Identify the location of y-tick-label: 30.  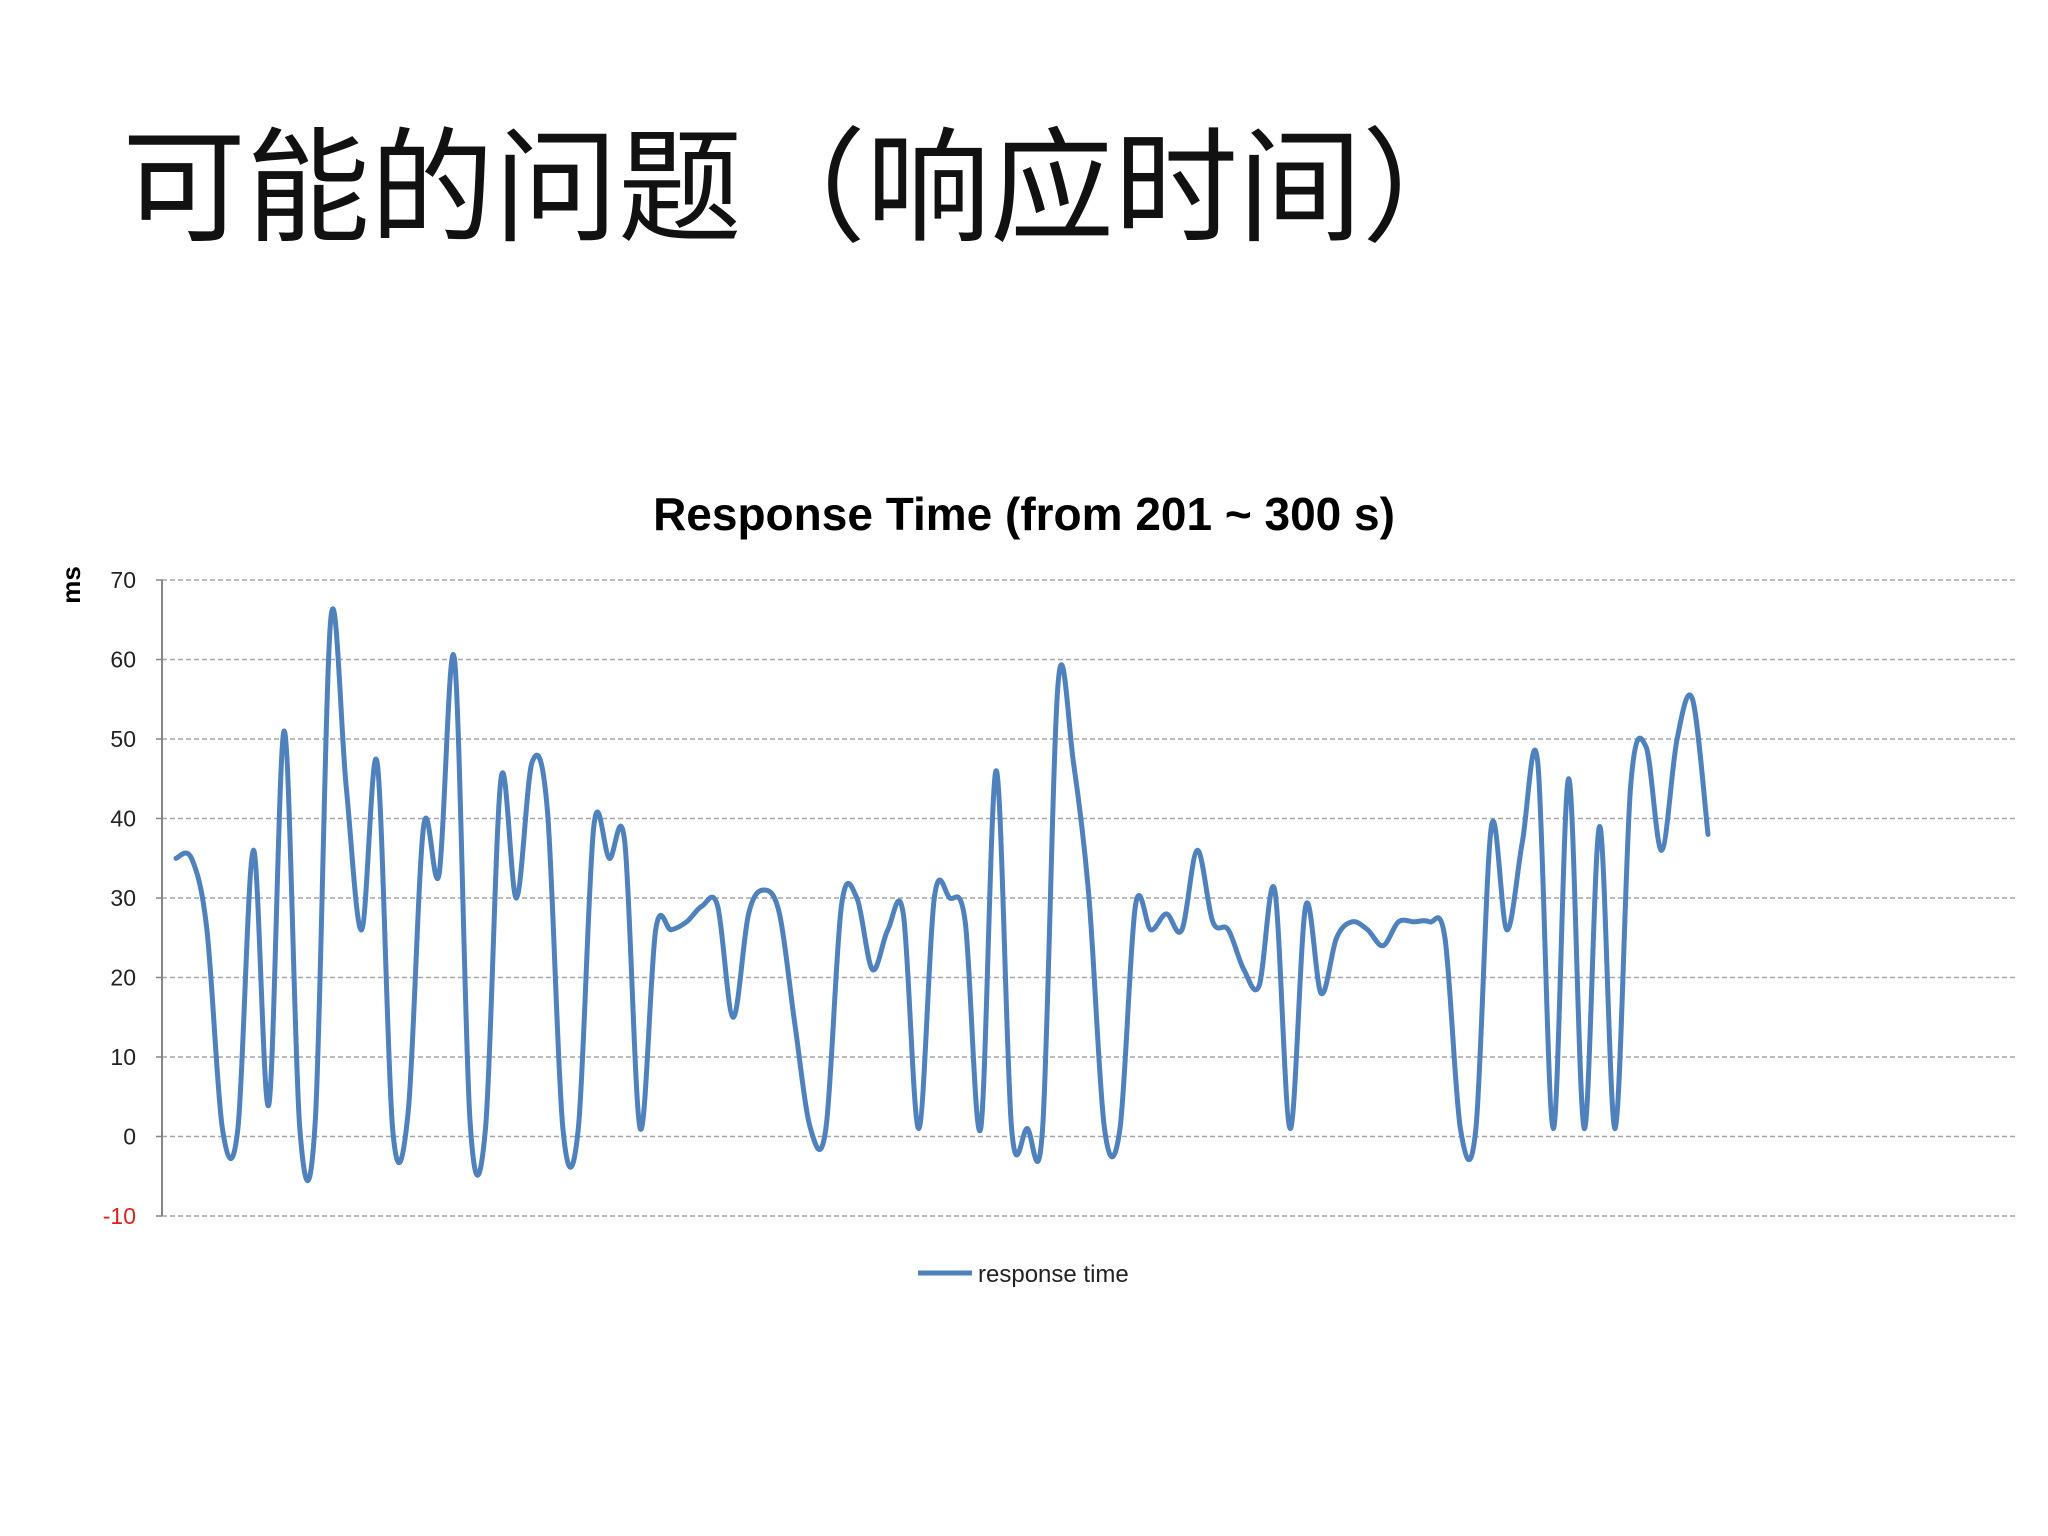
(123, 898).